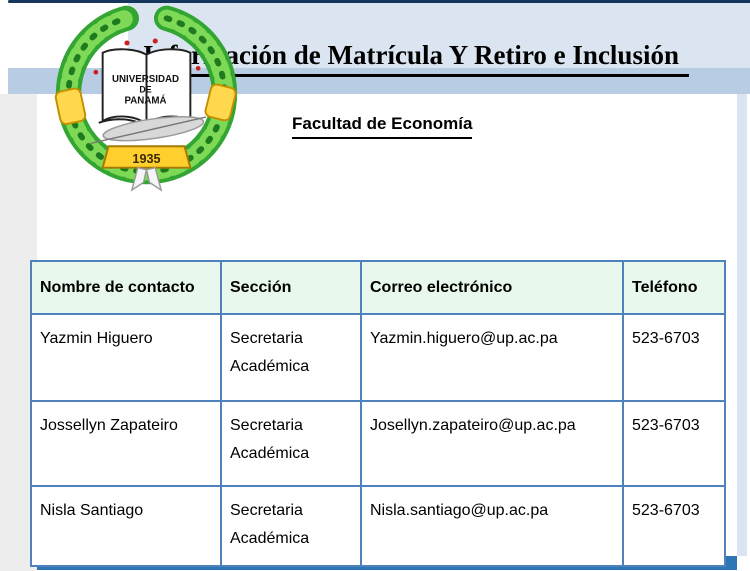 The width and height of the screenshot is (750, 571). Describe the element at coordinates (674, 287) in the screenshot. I see `header-telefono: Teléfono` at that location.